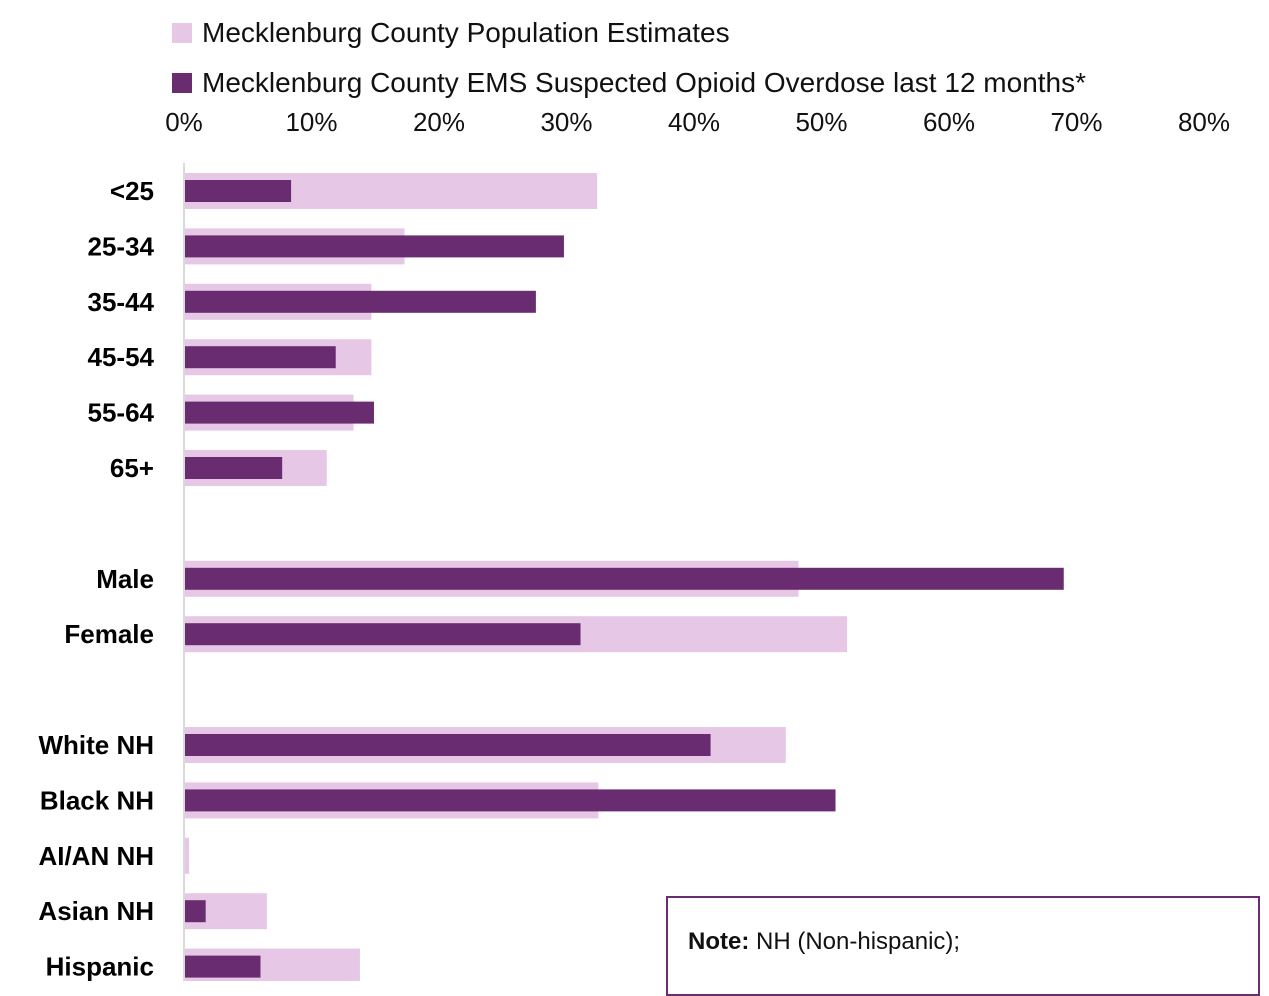 Image resolution: width=1269 pixels, height=996 pixels. What do you see at coordinates (718, 941) in the screenshot?
I see `note-label: Note:` at bounding box center [718, 941].